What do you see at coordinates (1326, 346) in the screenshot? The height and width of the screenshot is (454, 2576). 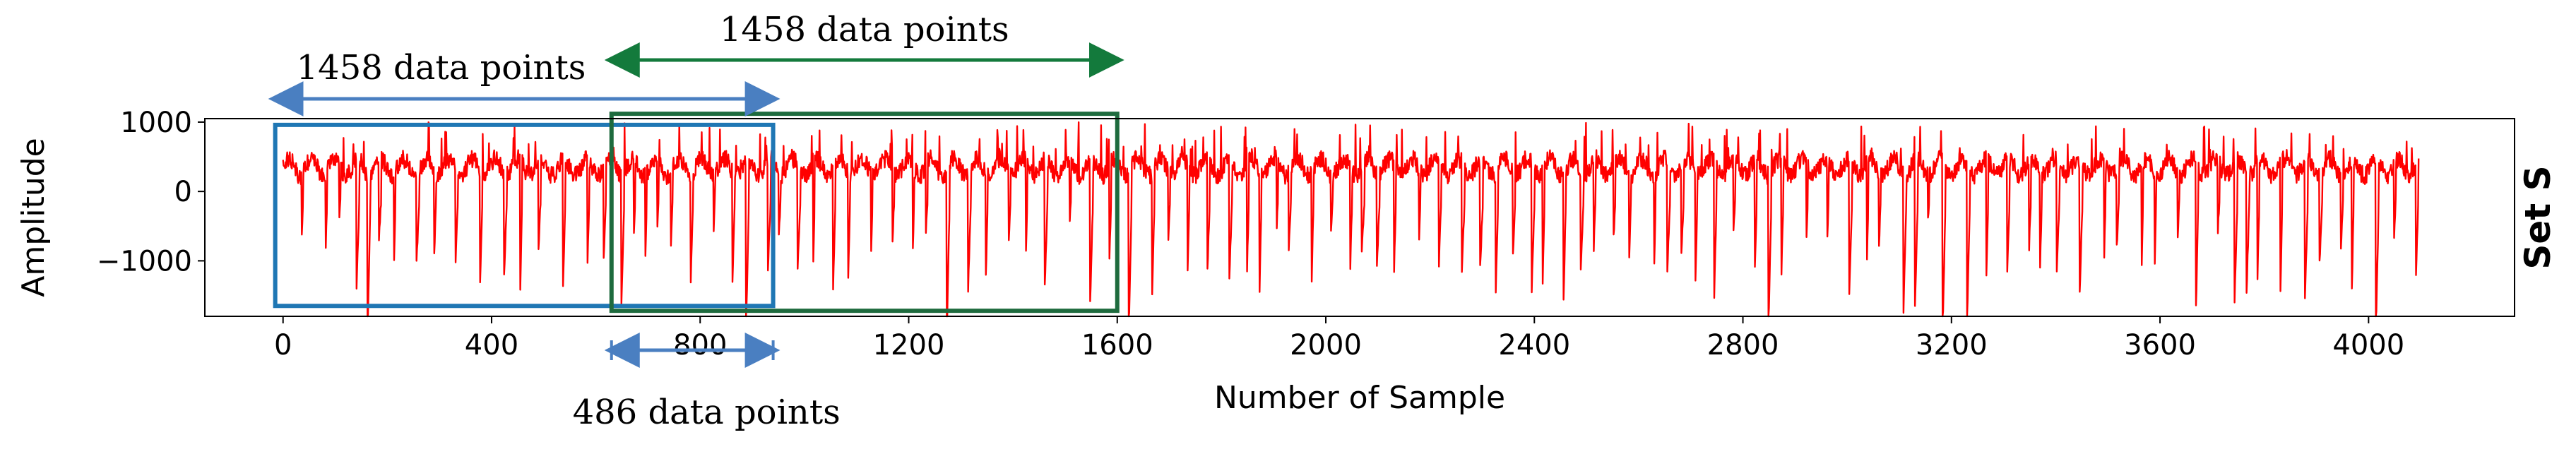 I see `x-tick-label: 2000` at bounding box center [1326, 346].